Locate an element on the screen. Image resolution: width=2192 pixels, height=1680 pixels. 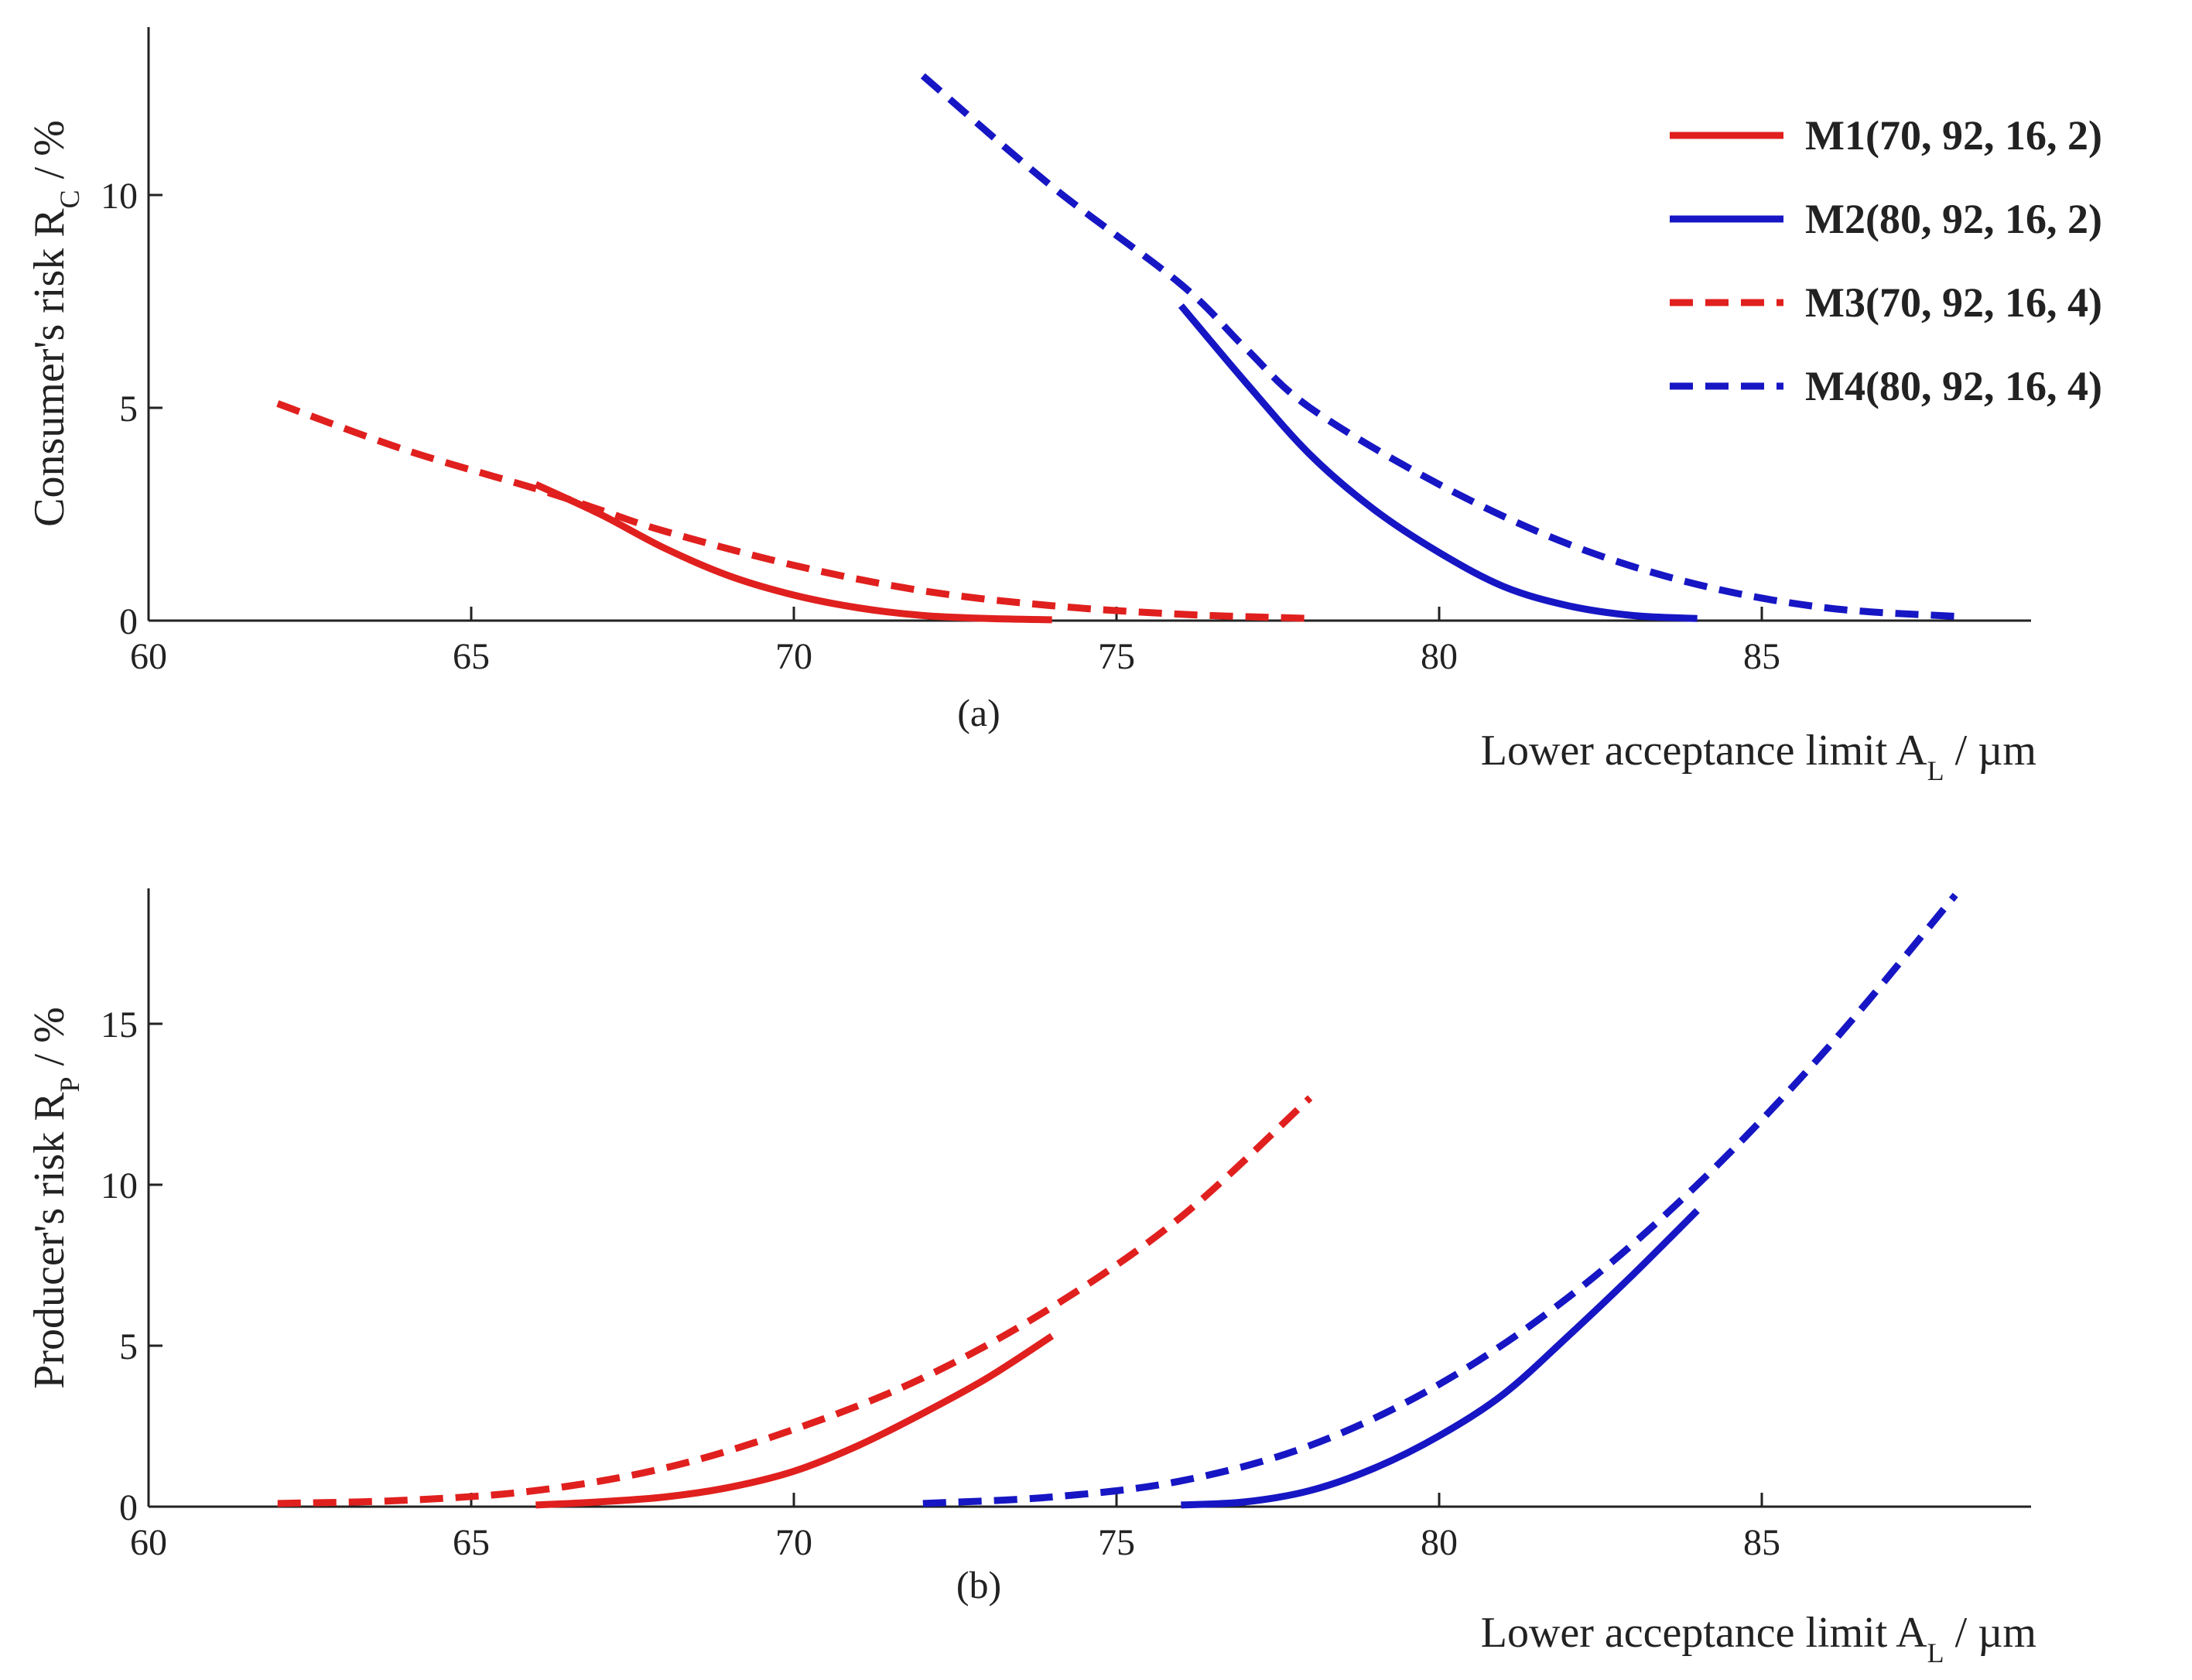
legend-item-m3: M3(70, 92, 16, 4) is located at coordinates (1886, 302).